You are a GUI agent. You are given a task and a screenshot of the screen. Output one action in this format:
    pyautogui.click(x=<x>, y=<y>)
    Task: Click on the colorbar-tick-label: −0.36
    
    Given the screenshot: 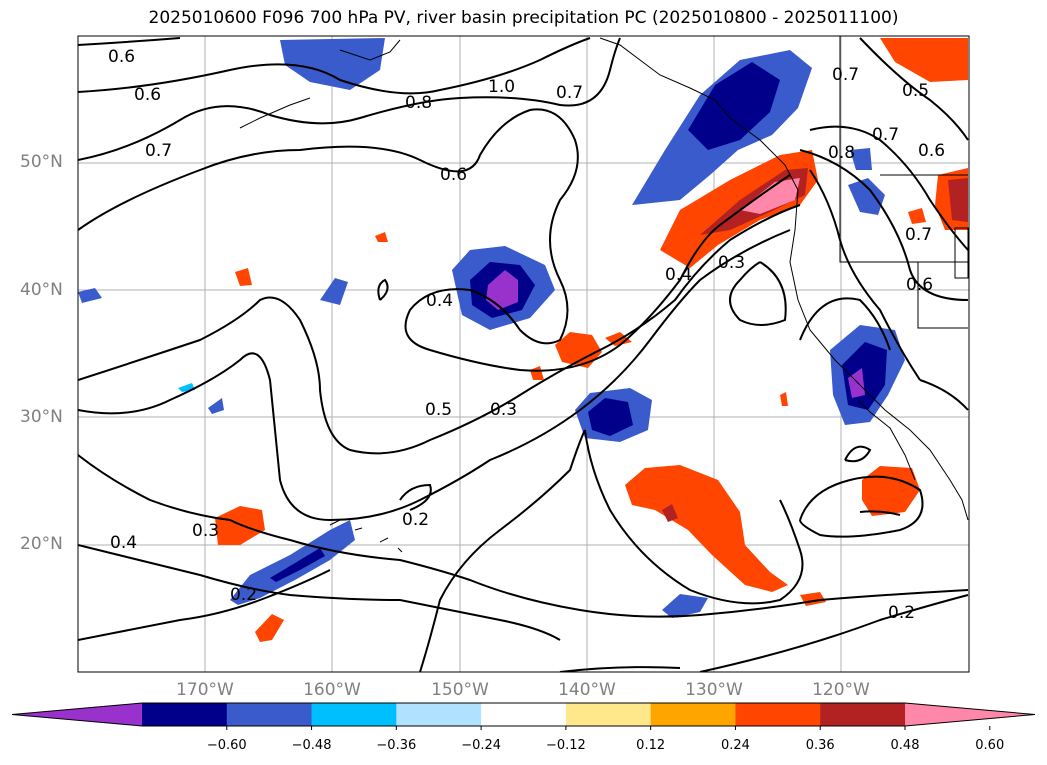 What is the action you would take?
    pyautogui.click(x=396, y=745)
    